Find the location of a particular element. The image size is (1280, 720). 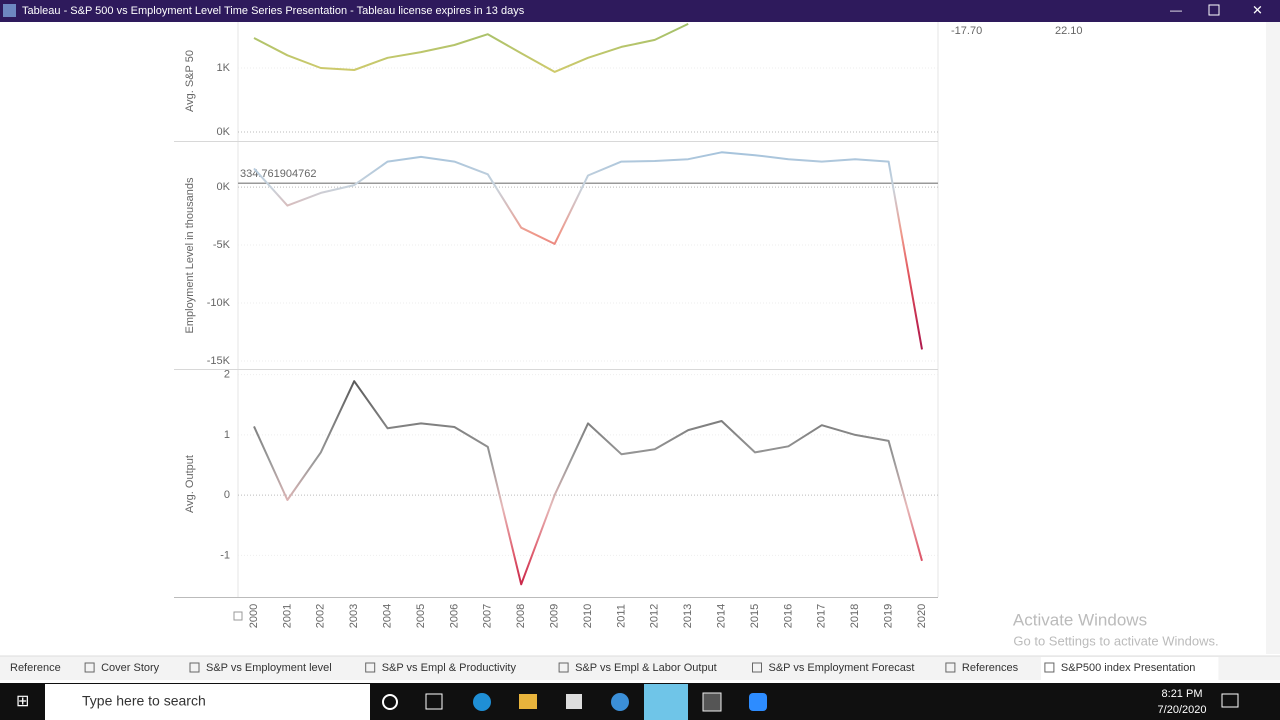

tab: S&P vs Employment level is located at coordinates (269, 668).